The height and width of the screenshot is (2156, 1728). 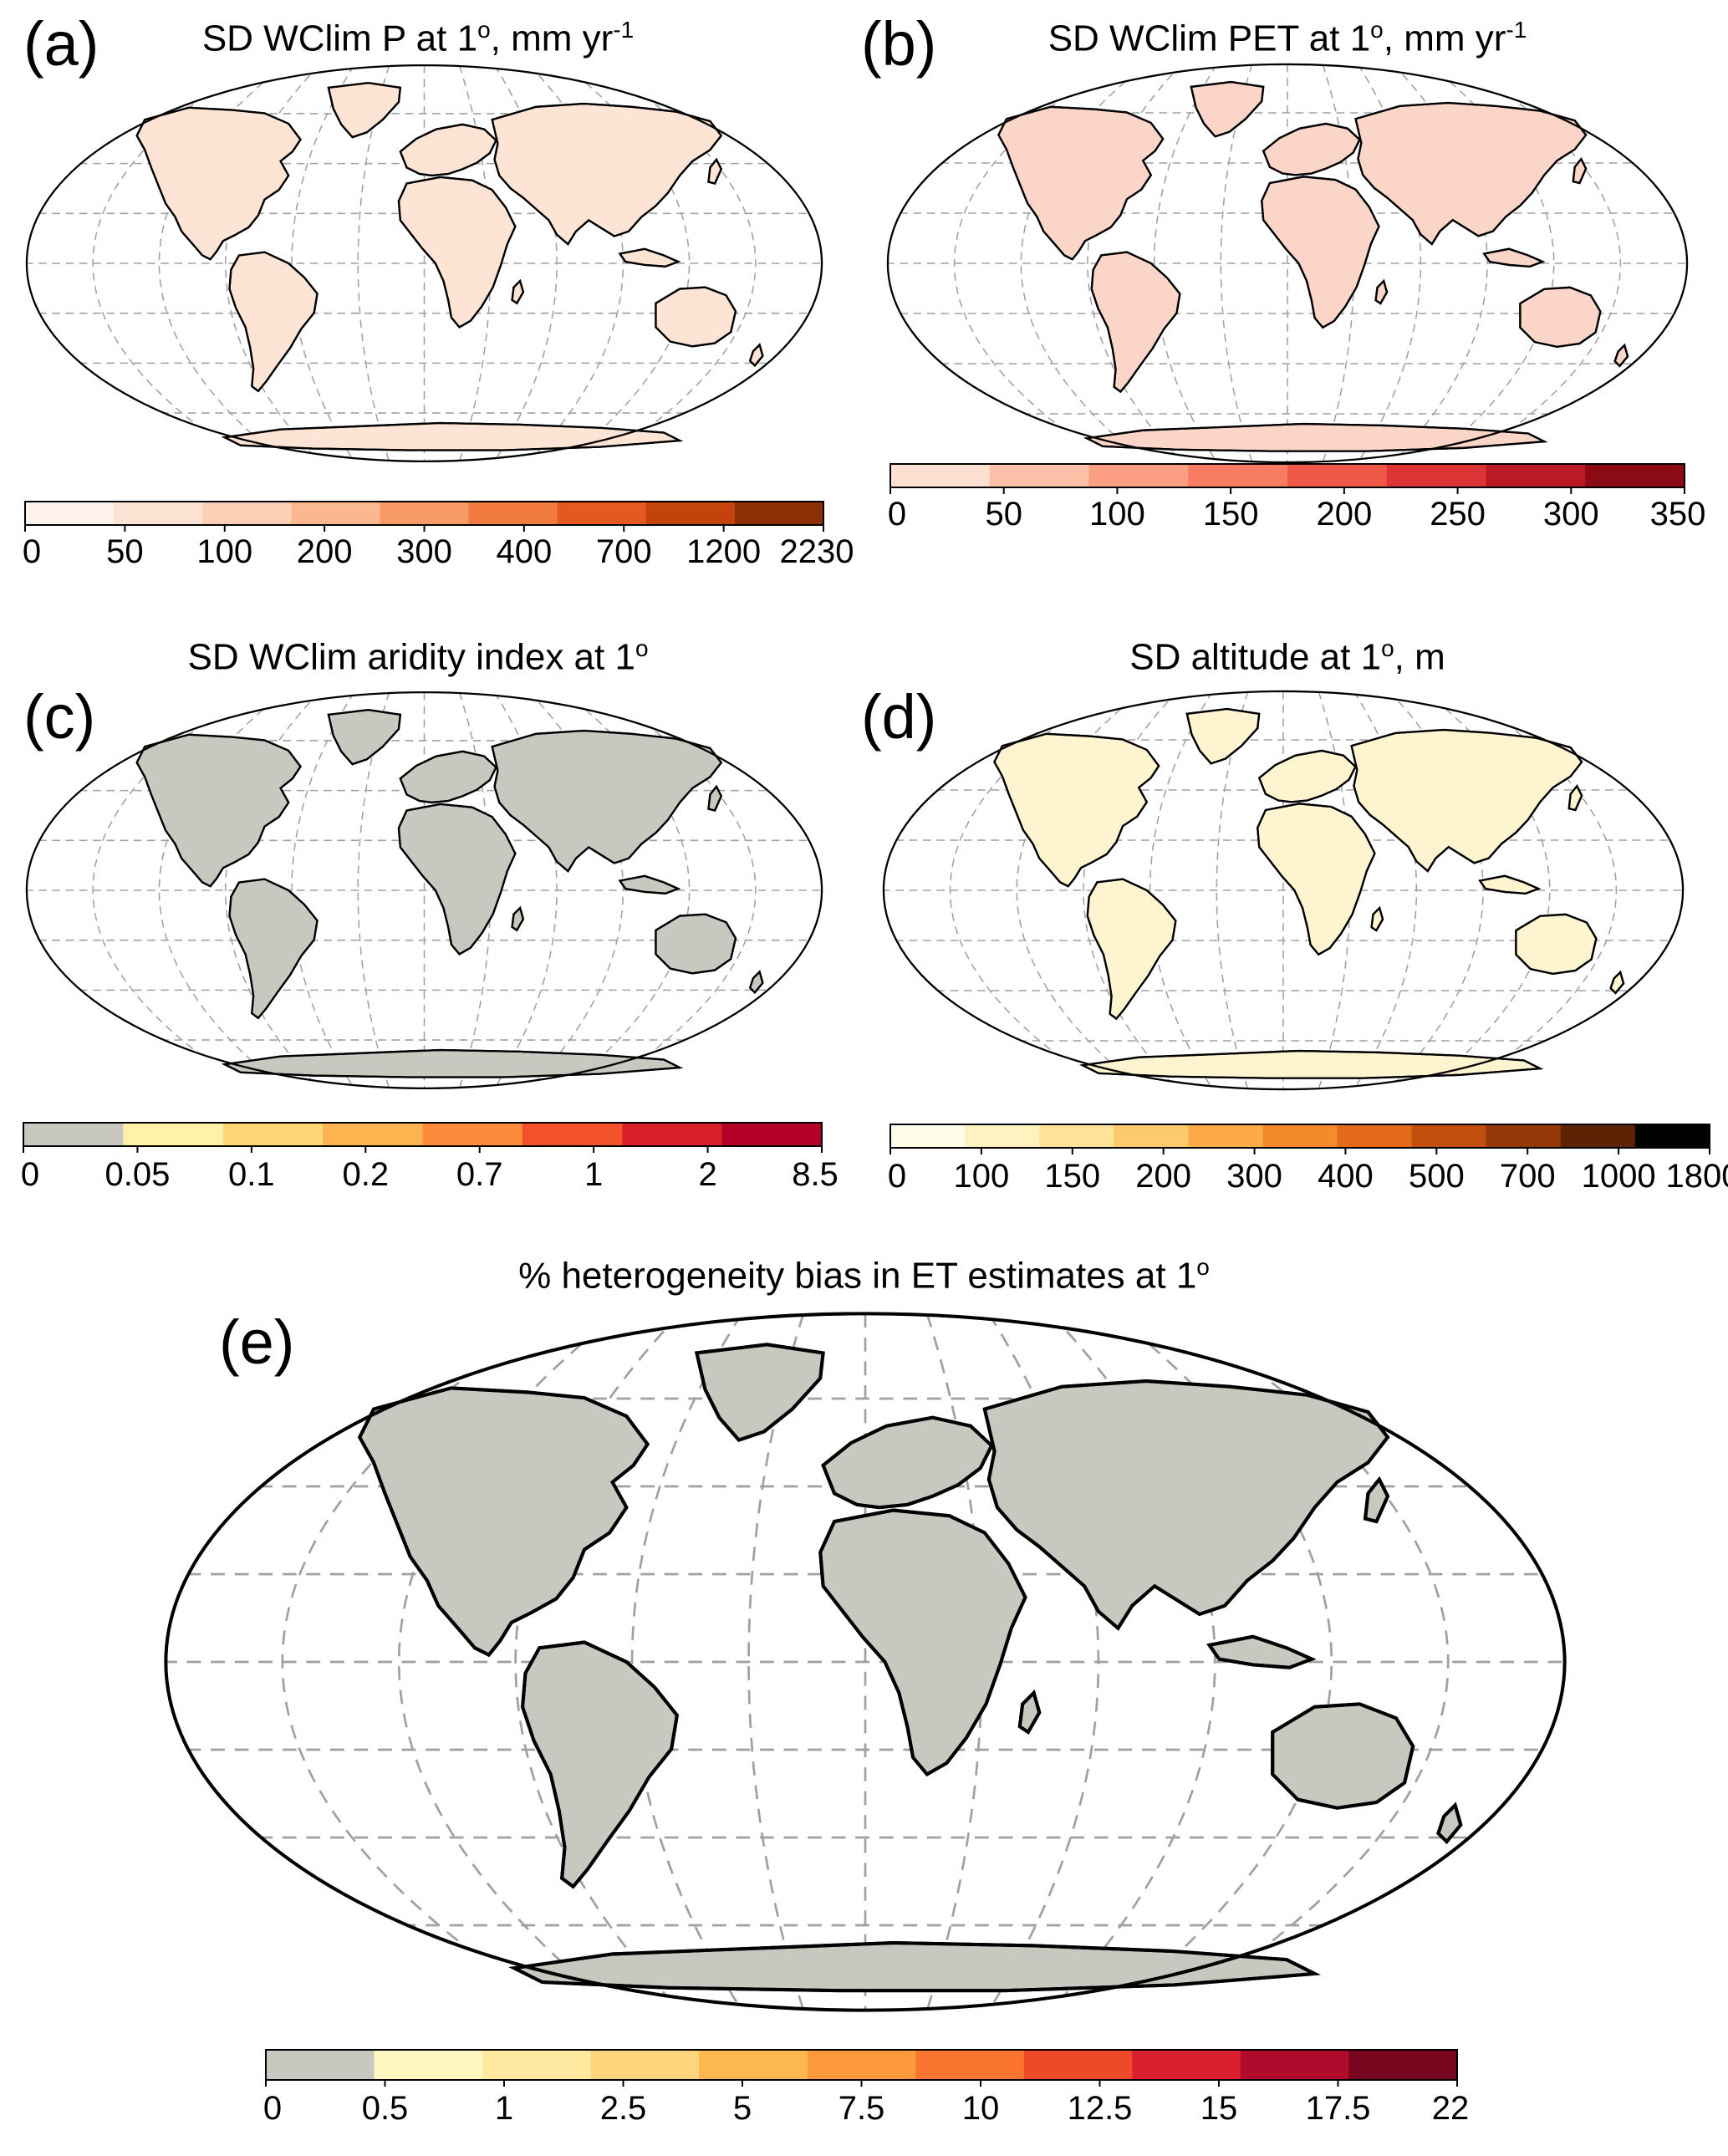 What do you see at coordinates (1444, 38) in the screenshot?
I see `panel-title-b-after: , mm yr` at bounding box center [1444, 38].